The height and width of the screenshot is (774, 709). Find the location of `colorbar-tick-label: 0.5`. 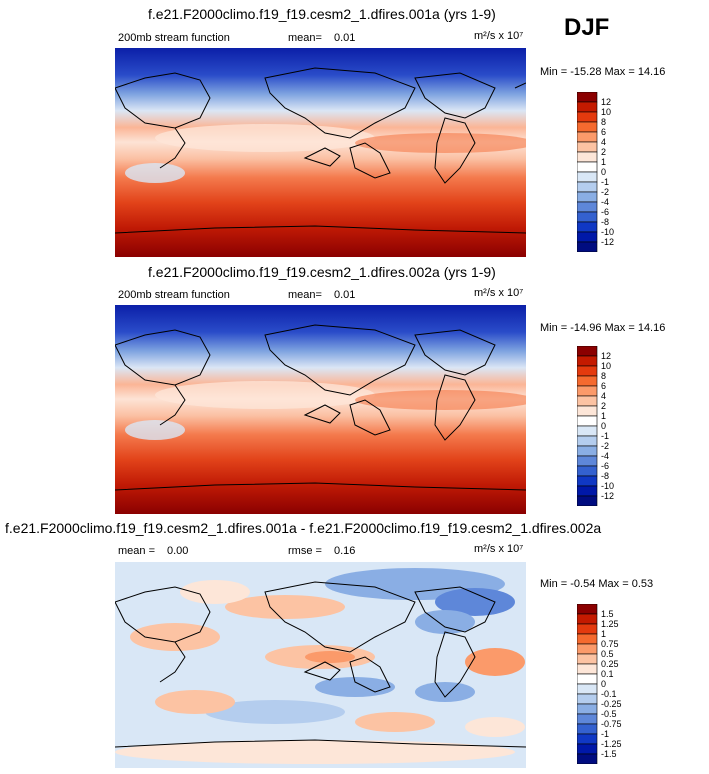

colorbar-tick-label: 0.5 is located at coordinates (607, 654).